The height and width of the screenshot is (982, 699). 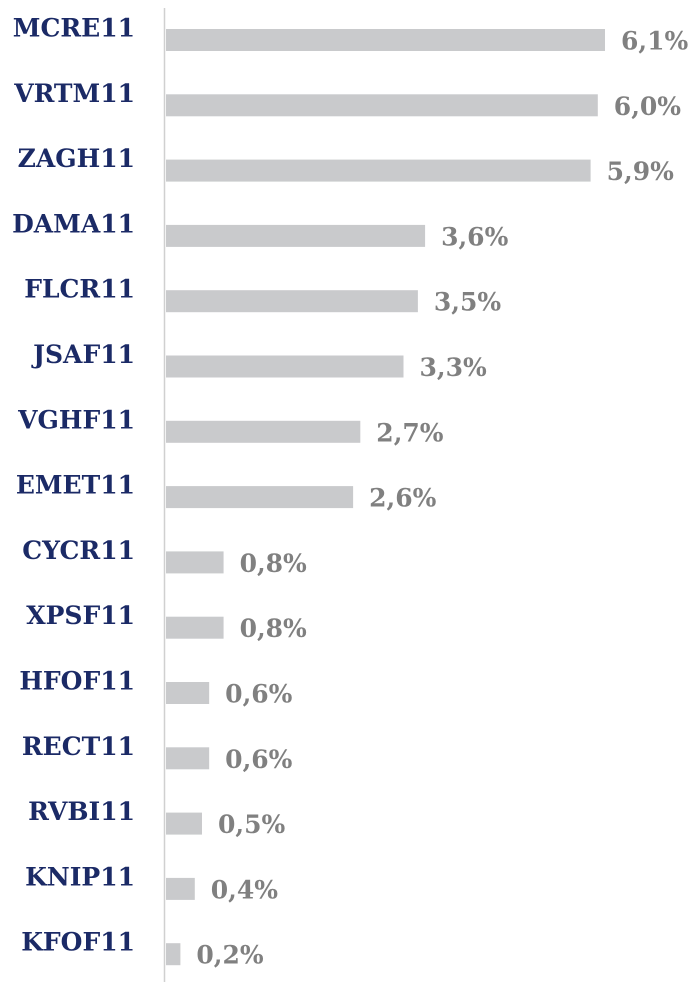 I want to click on category-label: XPSF11, so click(x=80, y=615).